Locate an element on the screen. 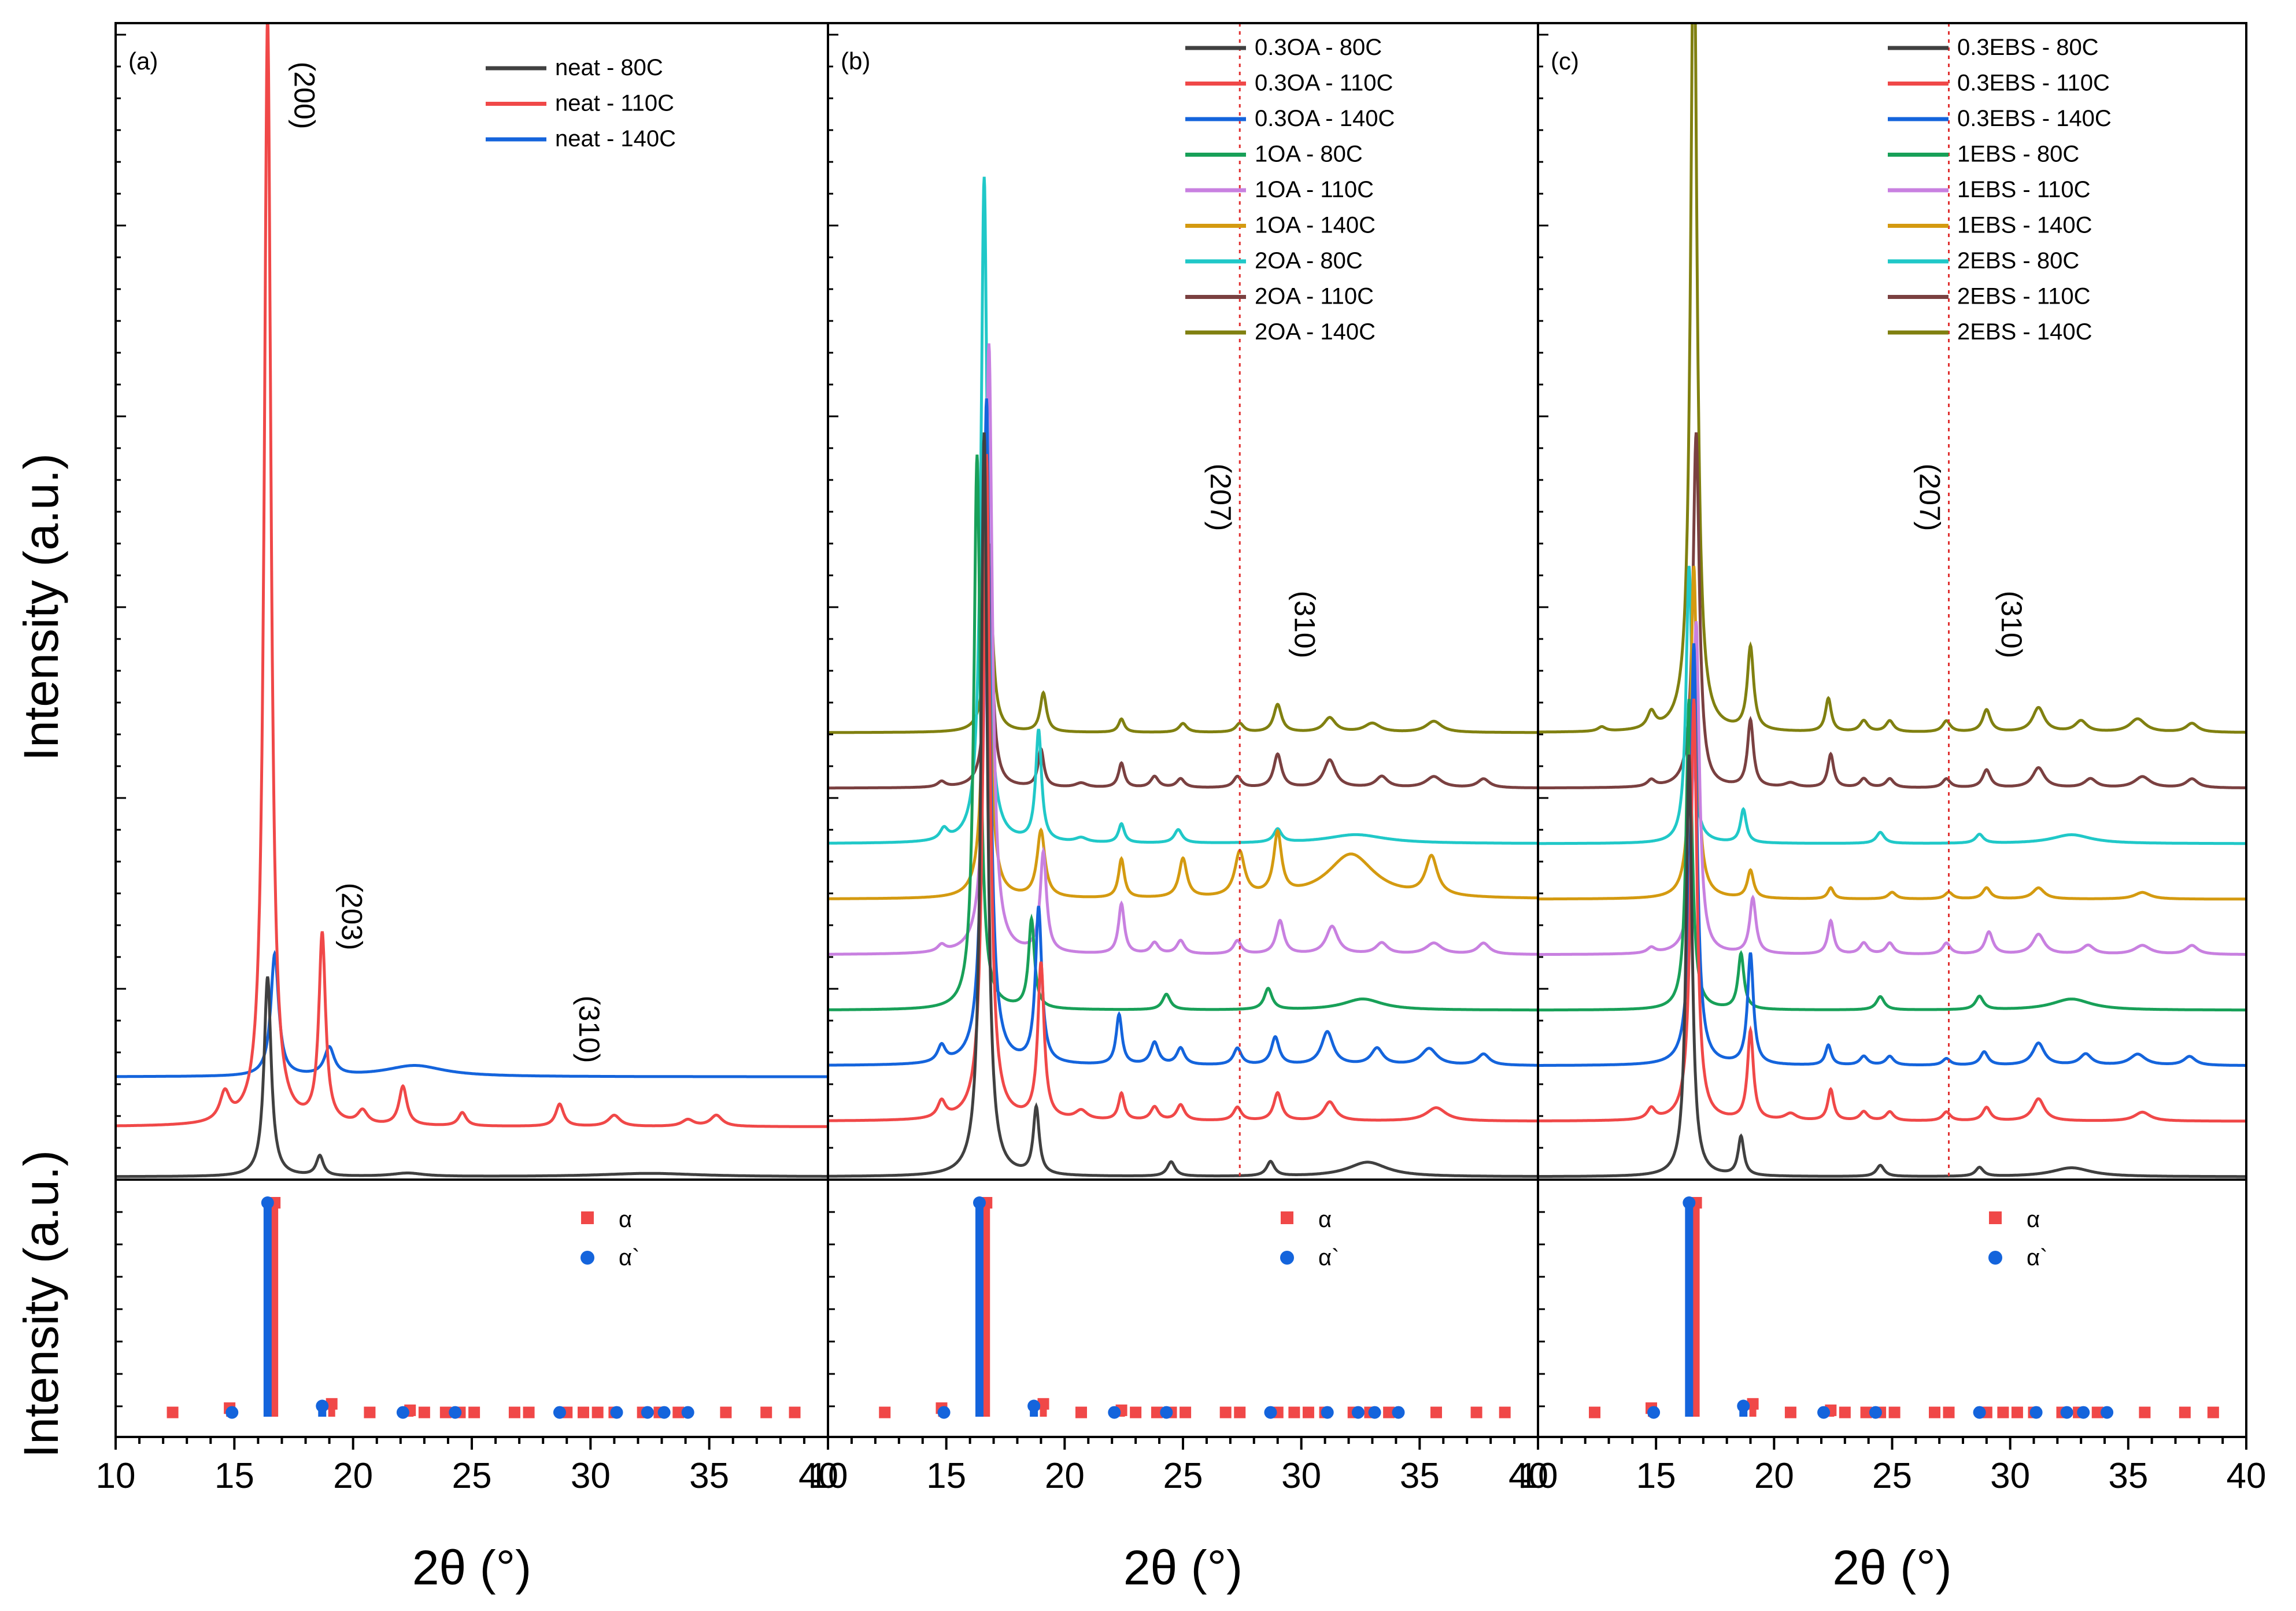 This screenshot has height=1611, width=2296. legend-label: 2OA - 80C is located at coordinates (1309, 261).